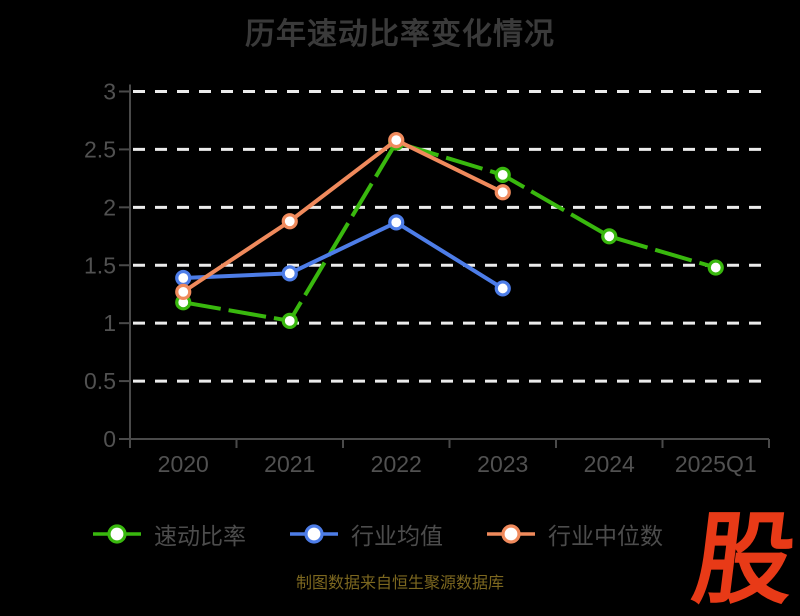 Image resolution: width=800 pixels, height=616 pixels. I want to click on legend-item-0: 速动比率, so click(169, 534).